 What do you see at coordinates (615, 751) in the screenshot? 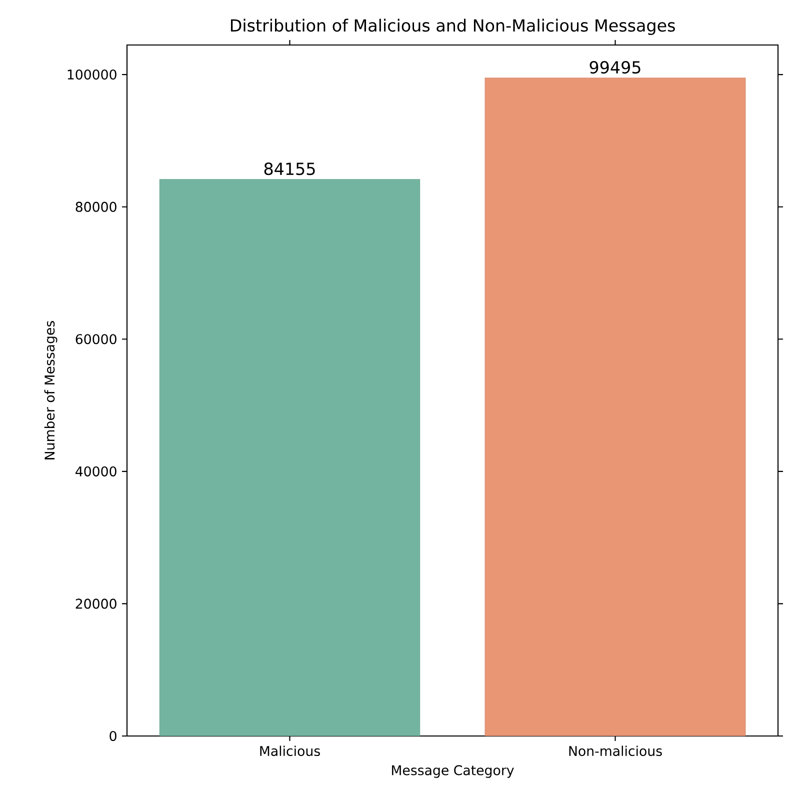
I see `x-tick-label: Non-malicious` at bounding box center [615, 751].